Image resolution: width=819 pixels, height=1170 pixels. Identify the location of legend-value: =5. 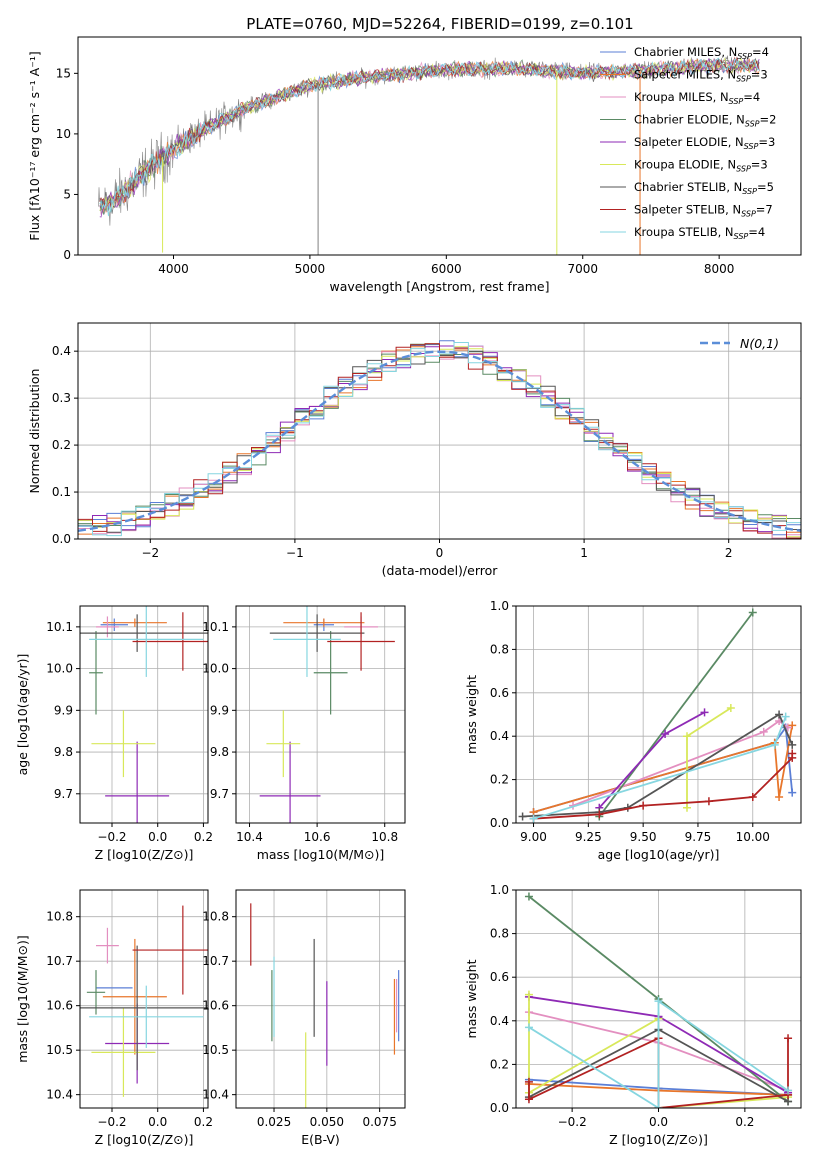
(765, 187).